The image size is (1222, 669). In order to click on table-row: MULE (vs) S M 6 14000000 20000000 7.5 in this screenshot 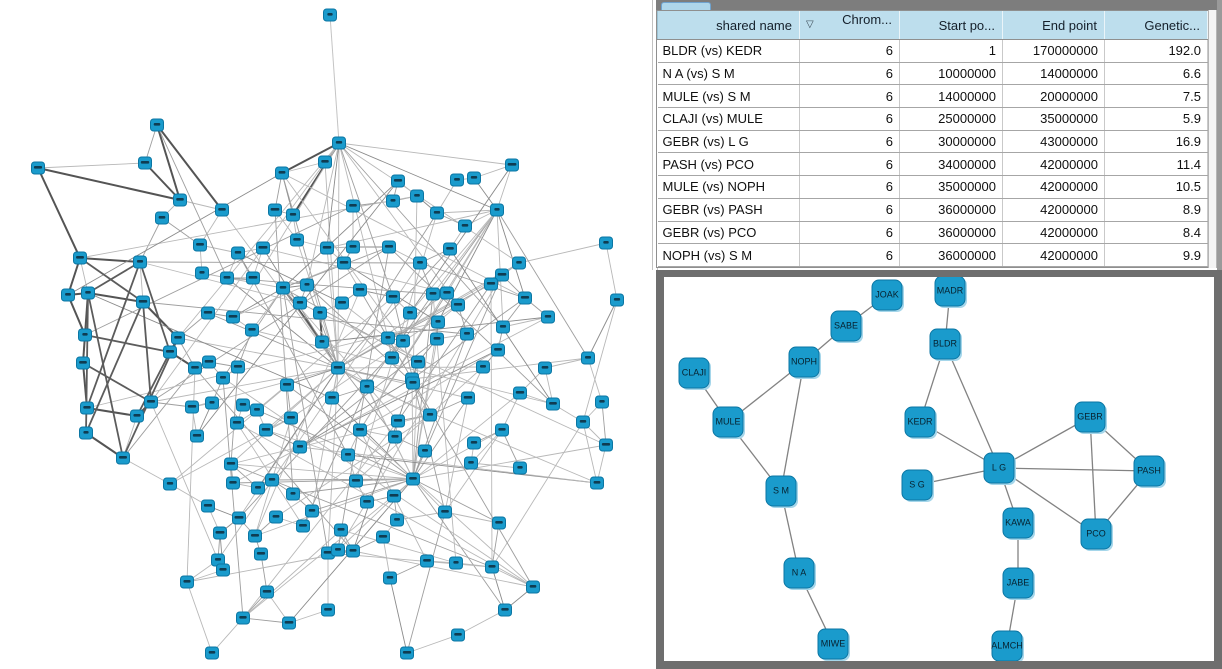, I will do `click(932, 96)`.